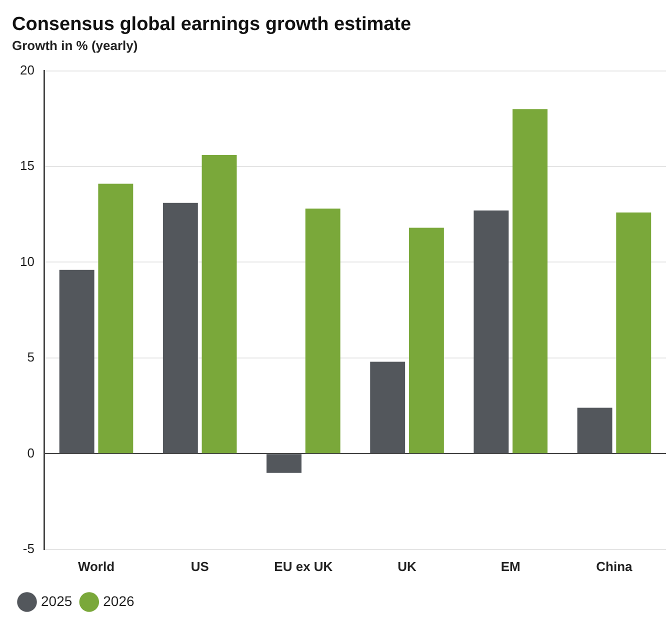 Image resolution: width=670 pixels, height=638 pixels. Describe the element at coordinates (27, 166) in the screenshot. I see `y-tick-label: 15` at that location.